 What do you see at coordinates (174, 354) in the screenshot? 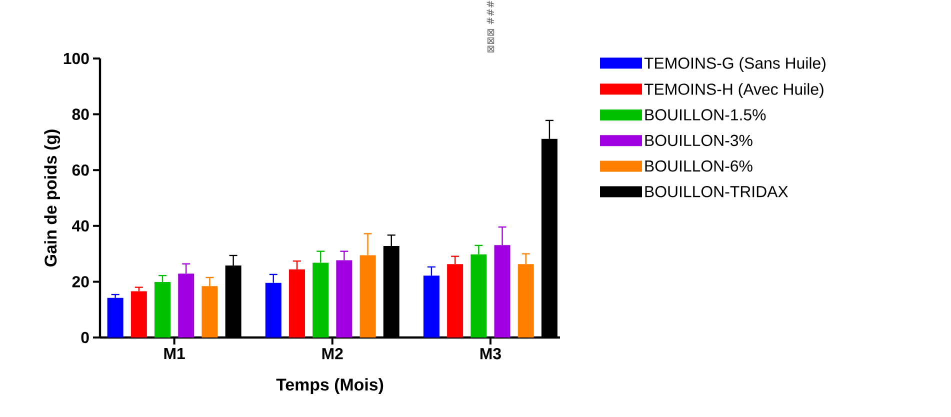
I see `x-tick-label: M1` at bounding box center [174, 354].